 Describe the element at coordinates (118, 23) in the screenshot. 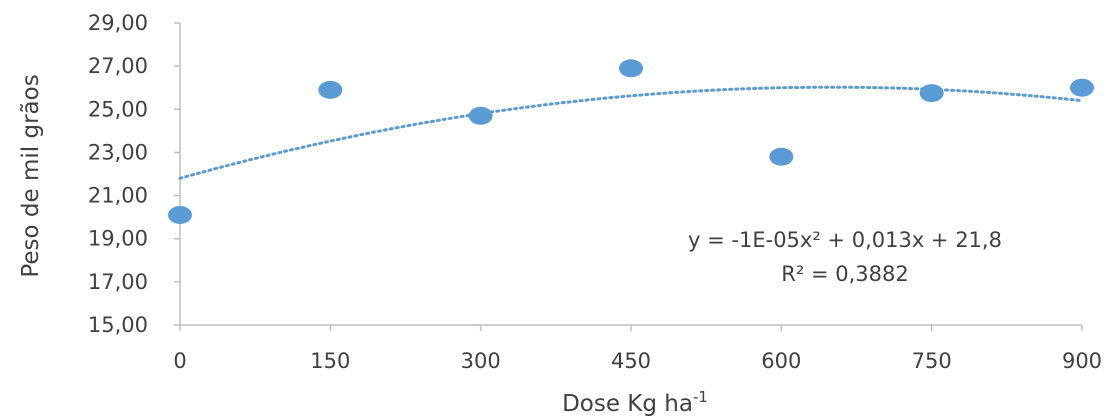

I see `y-tick-label: 29,00` at that location.